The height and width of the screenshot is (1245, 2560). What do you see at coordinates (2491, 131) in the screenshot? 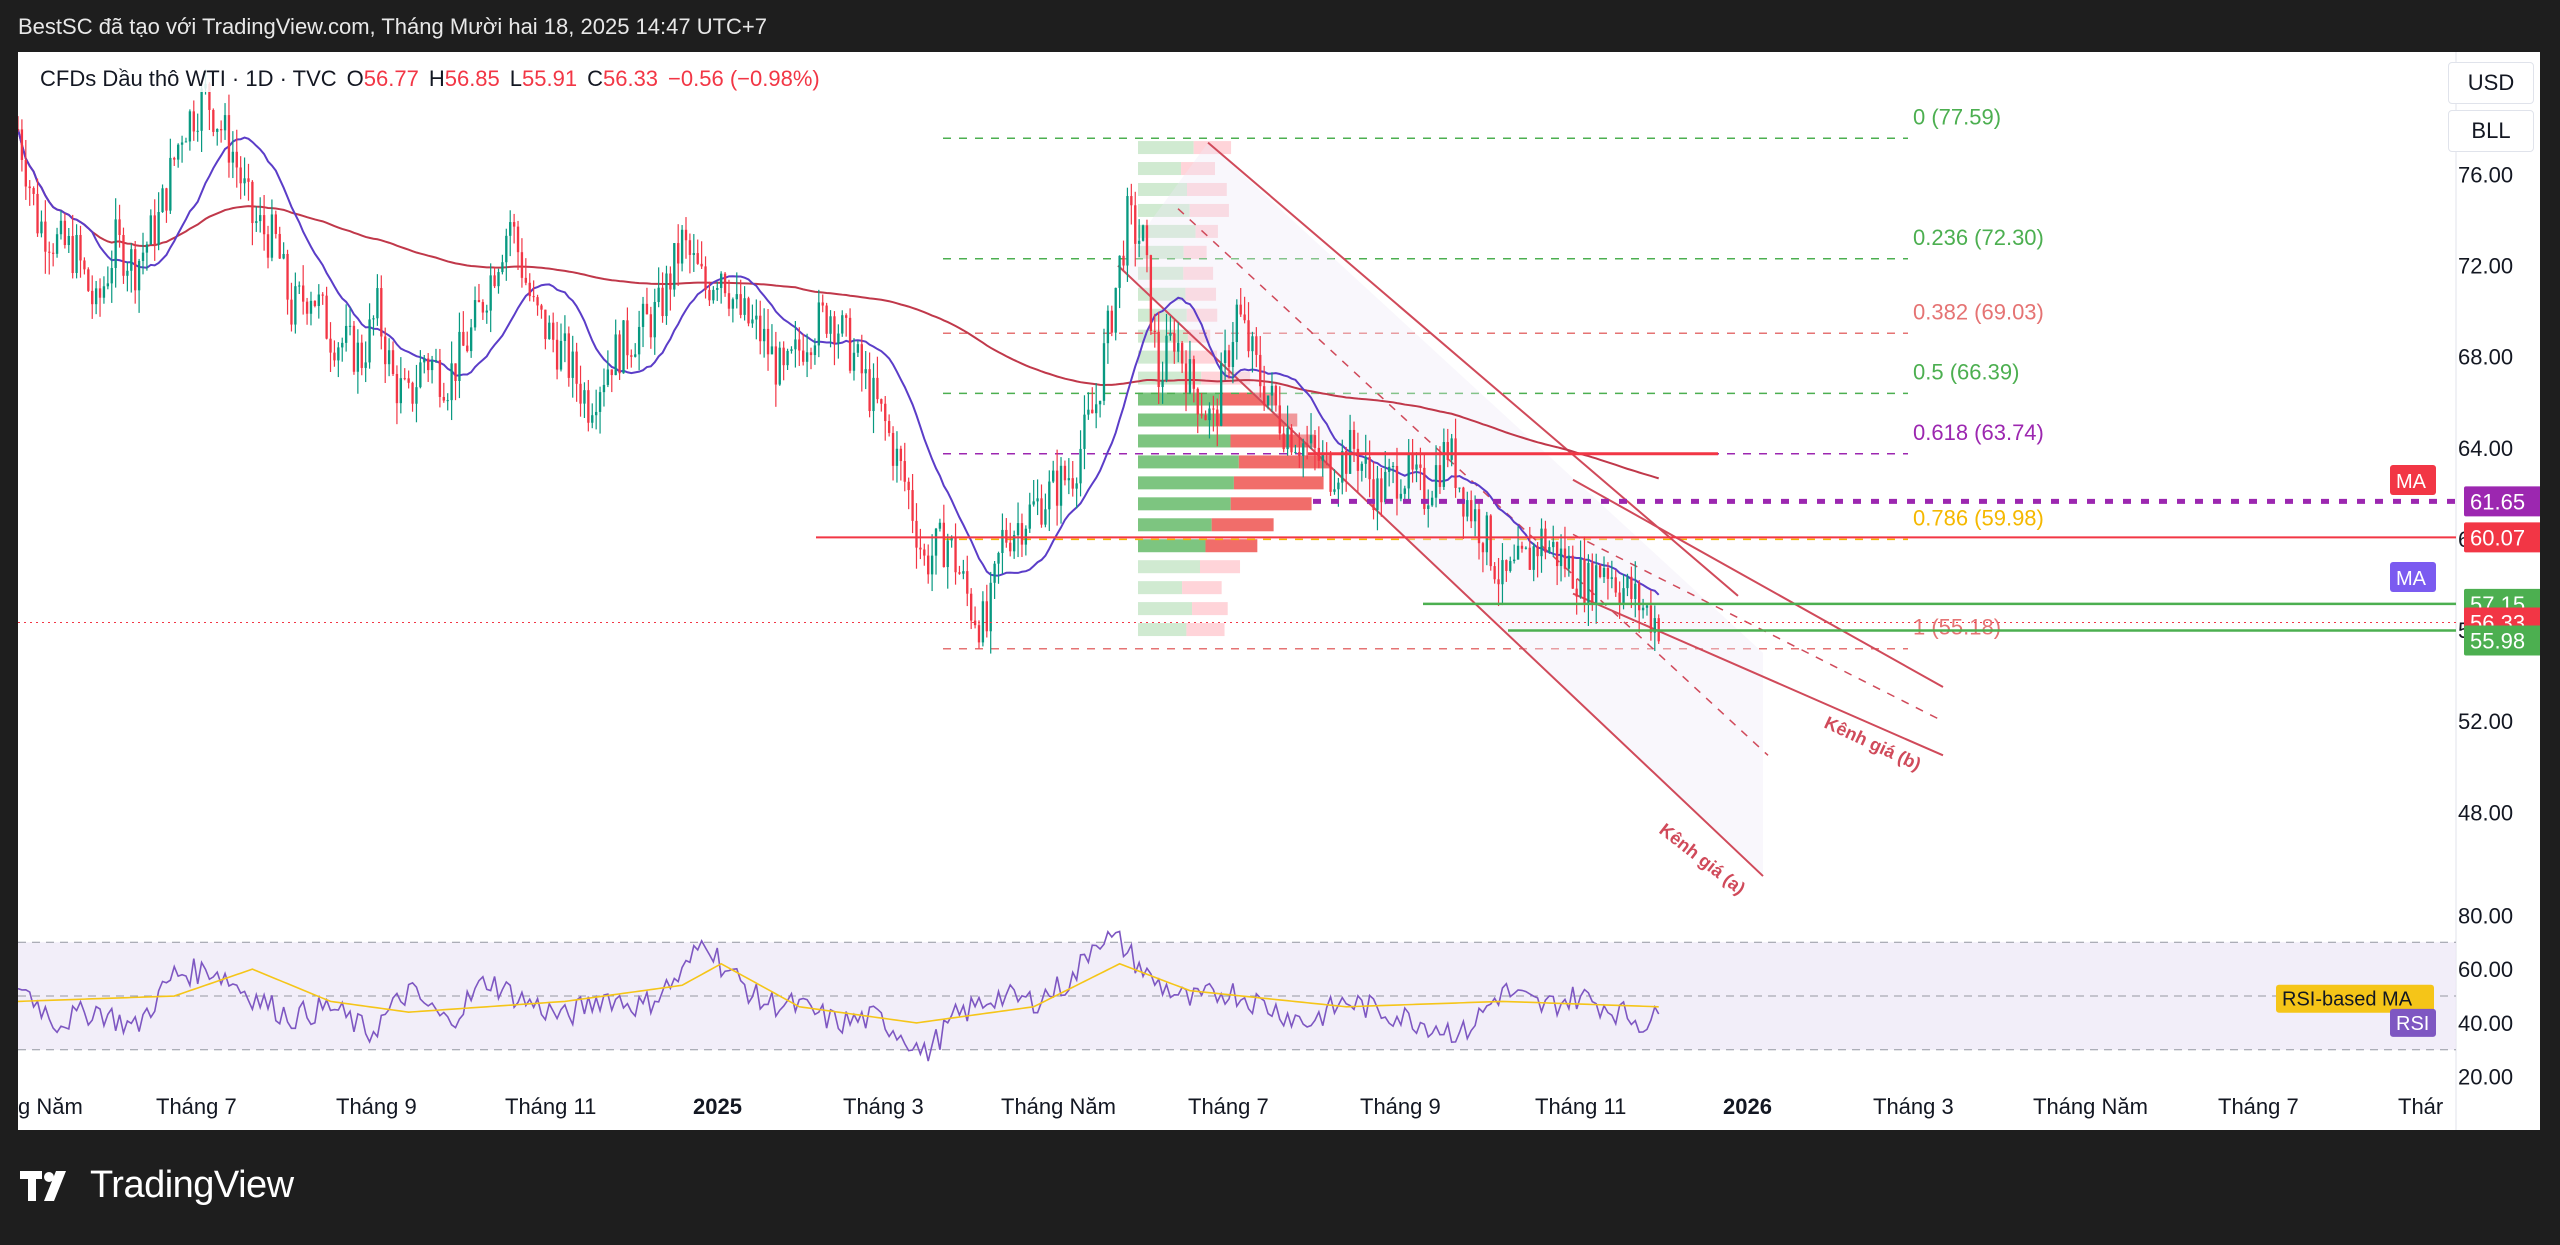
I see `unit-button: BLL` at bounding box center [2491, 131].